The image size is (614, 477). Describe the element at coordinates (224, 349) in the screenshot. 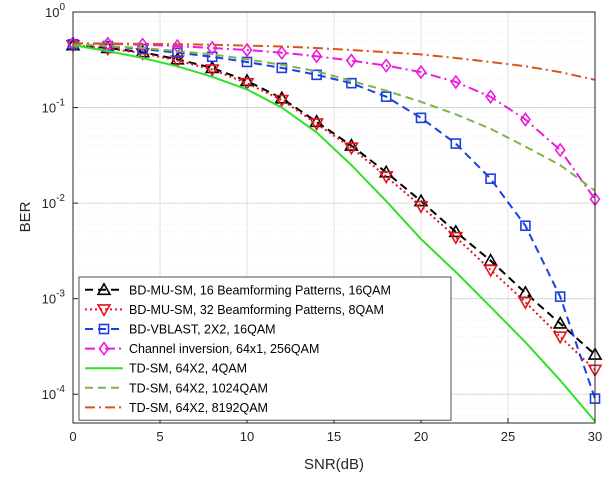

I see `legend-label: Channel inversion, 64x1, 256QAM` at that location.